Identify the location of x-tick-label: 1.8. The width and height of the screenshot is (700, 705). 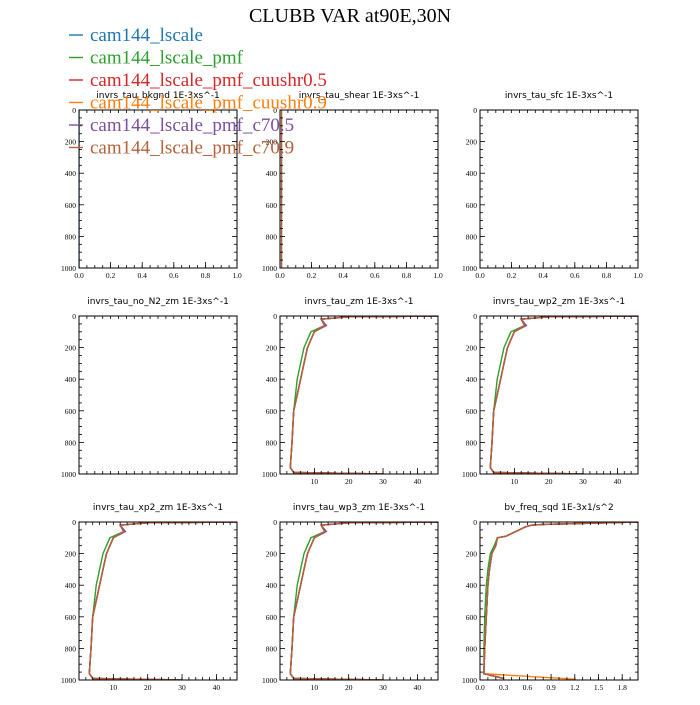
(623, 687).